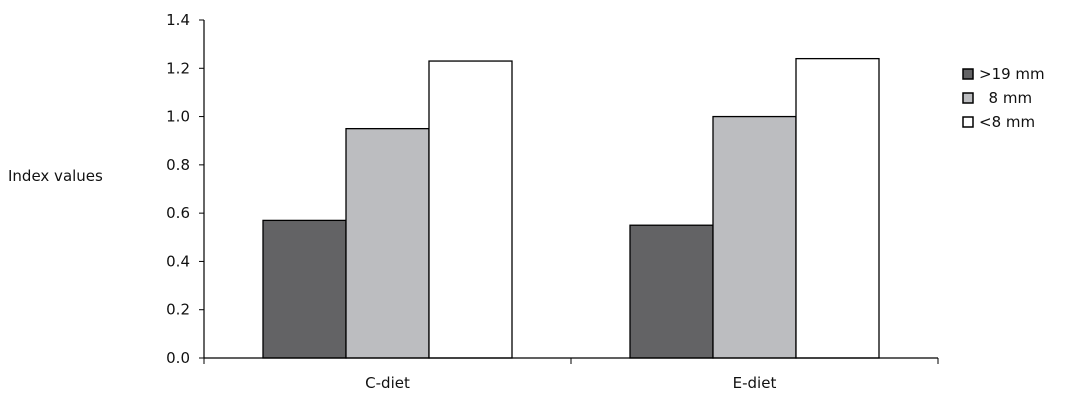 This screenshot has height=396, width=1068. Describe the element at coordinates (178, 189) in the screenshot. I see `y-tick-labels: 0.0 0.2 0.4 0.6 0.8 1.0 1.2 1.4` at that location.